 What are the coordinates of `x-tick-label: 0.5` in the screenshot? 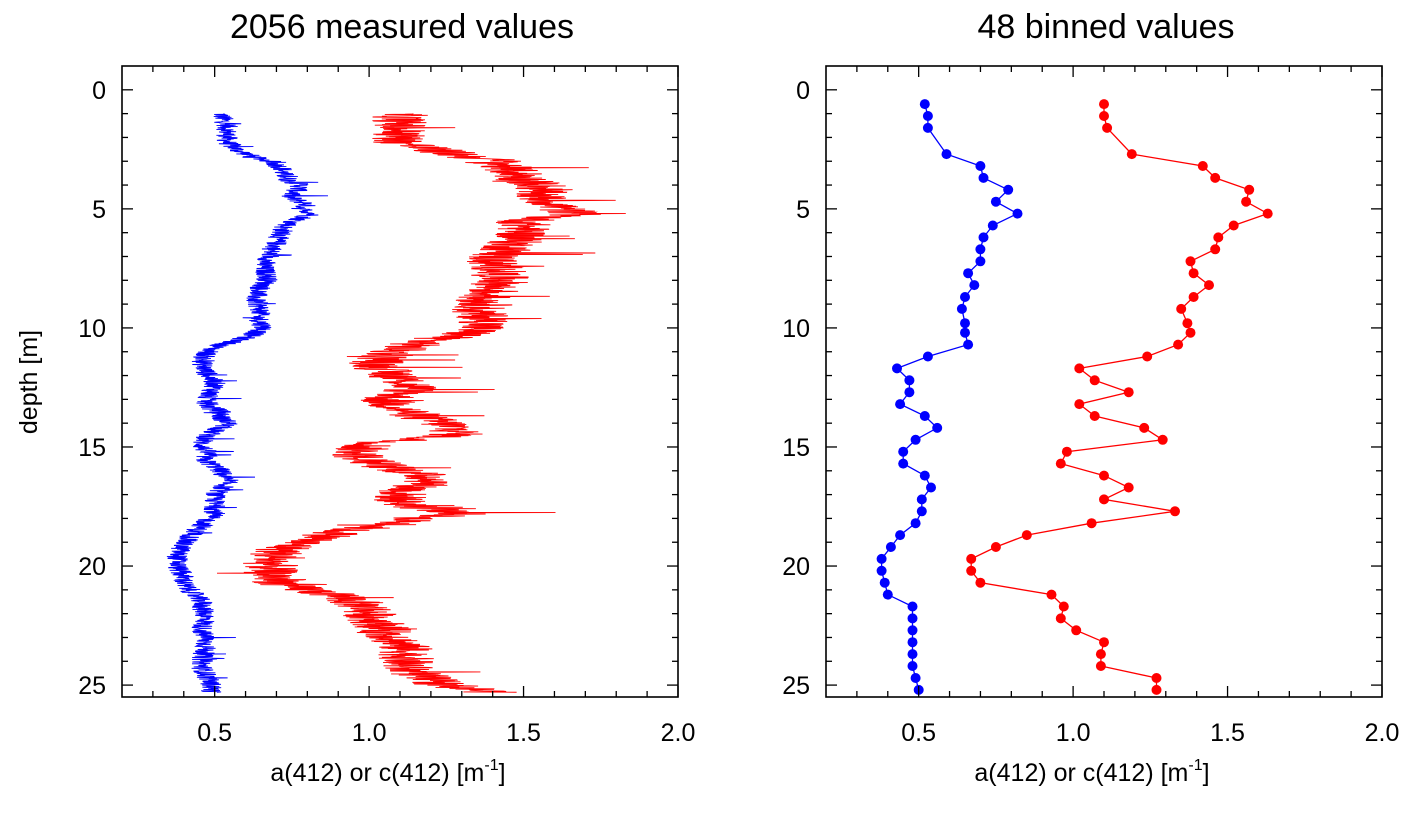 It's located at (214, 733).